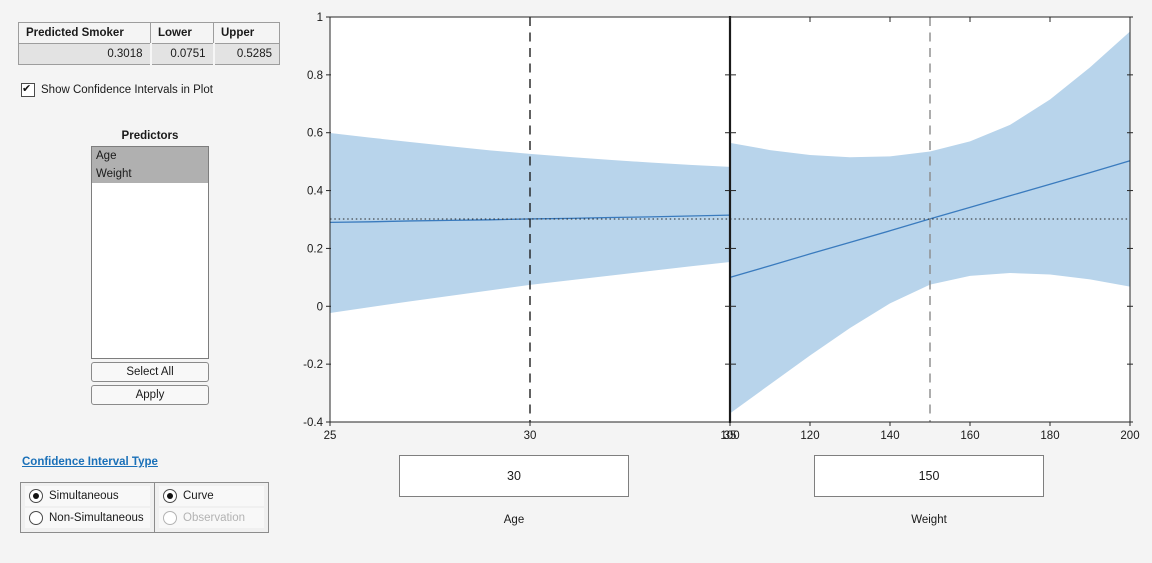 The image size is (1152, 563). Describe the element at coordinates (170, 518) in the screenshot. I see `radio-icon-observation` at that location.